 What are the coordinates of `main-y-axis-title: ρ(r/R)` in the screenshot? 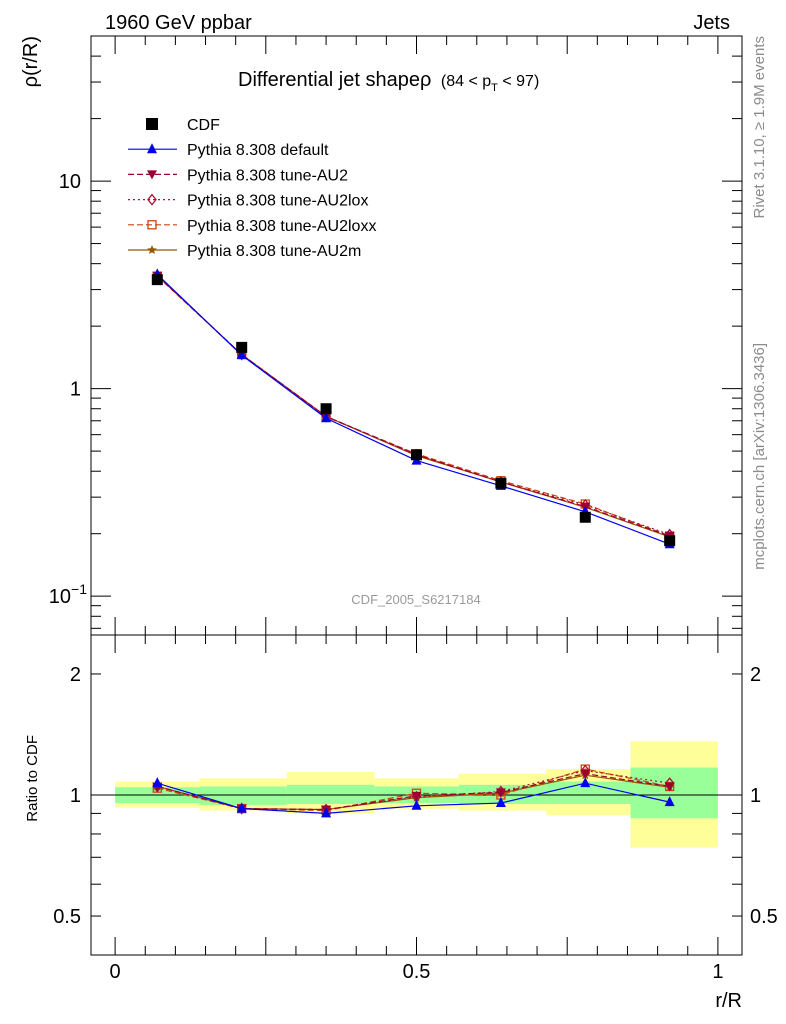 It's located at (31, 61).